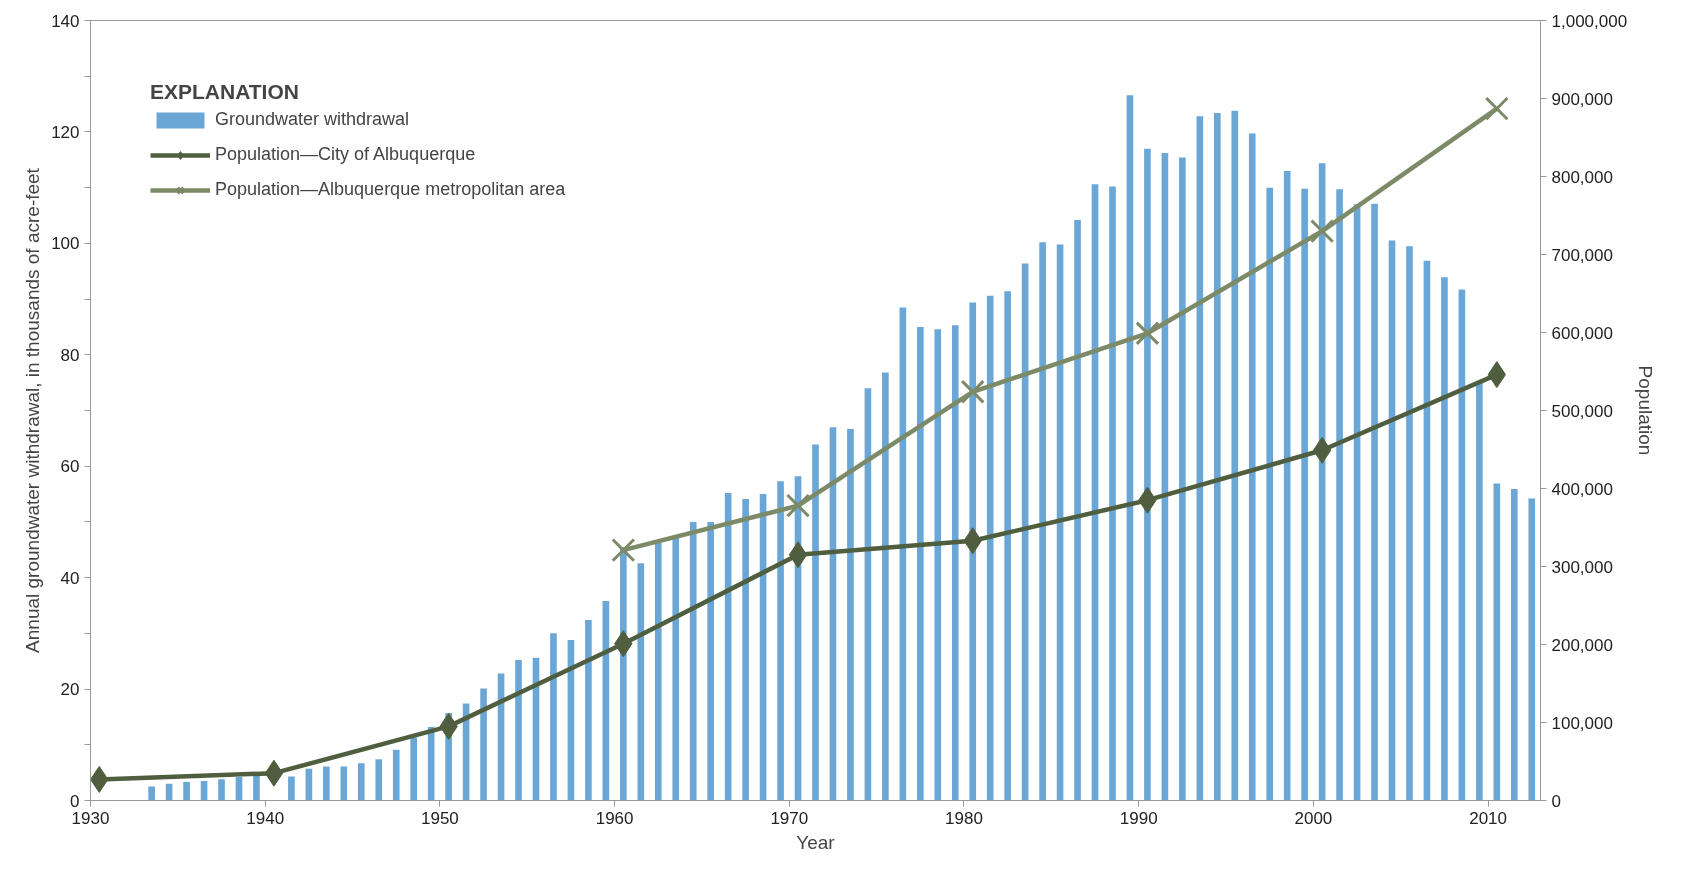 The width and height of the screenshot is (1696, 875). What do you see at coordinates (1646, 410) in the screenshot?
I see `y2-axis-title: Population` at bounding box center [1646, 410].